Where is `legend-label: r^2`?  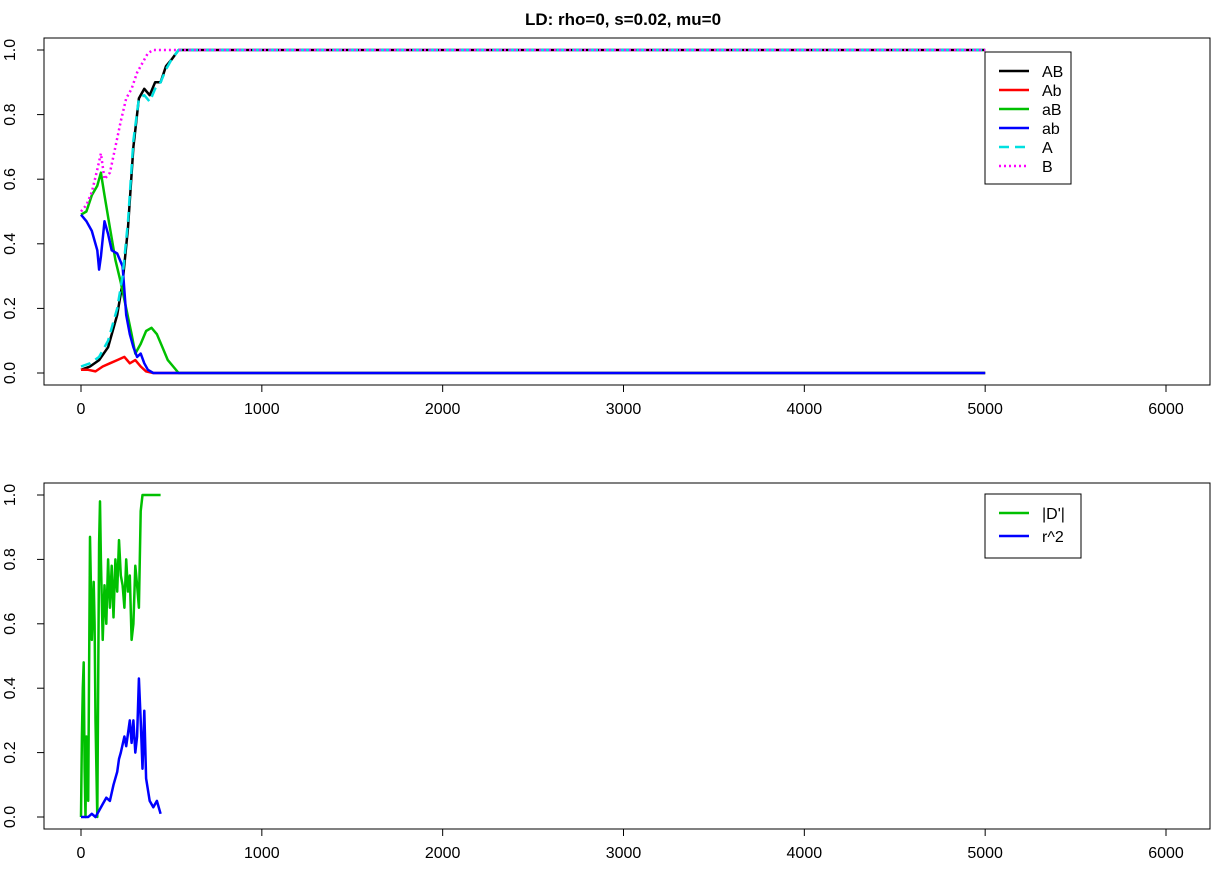 legend-label: r^2 is located at coordinates (1053, 537).